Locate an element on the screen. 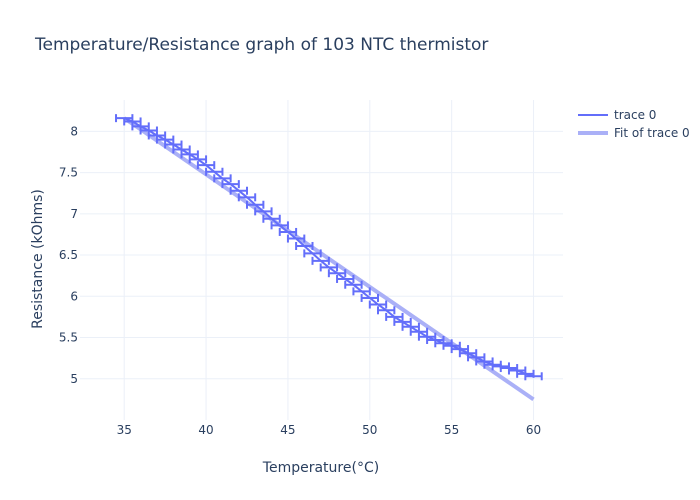  legend-label-trace-0: trace 0 is located at coordinates (635, 115).